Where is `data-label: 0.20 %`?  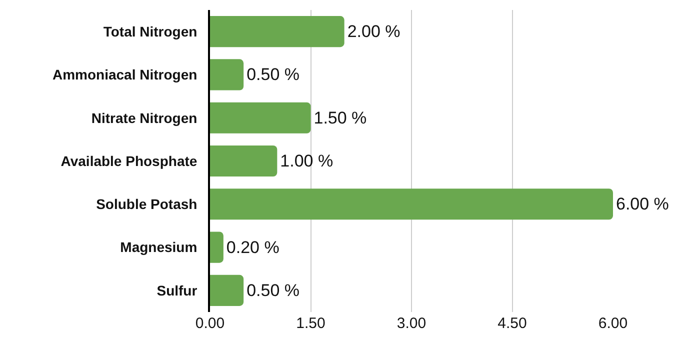 data-label: 0.20 % is located at coordinates (253, 247).